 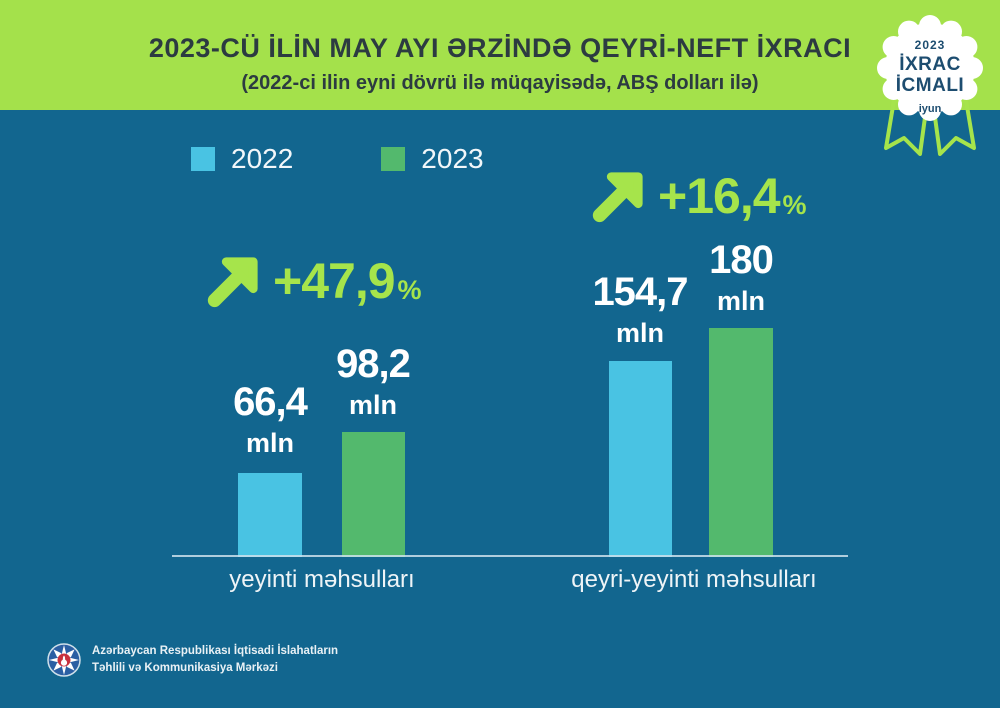 I want to click on legend-swatch-2022, so click(x=203, y=159).